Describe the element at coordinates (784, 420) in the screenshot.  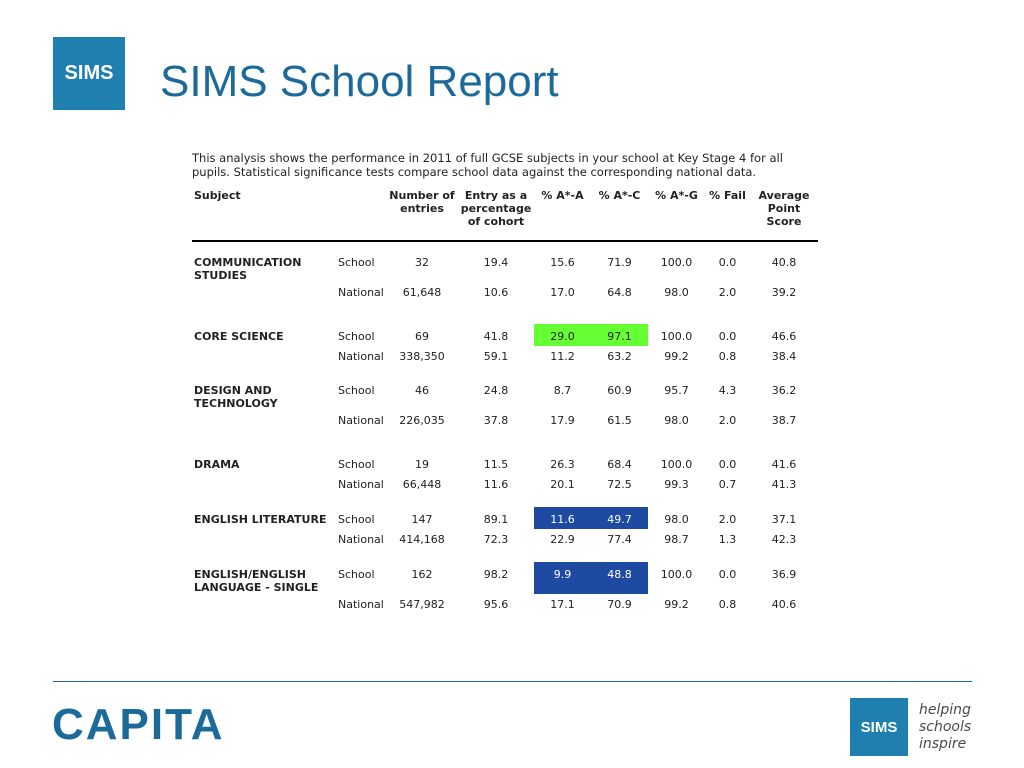
I see `cell-aps: 38.7` at that location.